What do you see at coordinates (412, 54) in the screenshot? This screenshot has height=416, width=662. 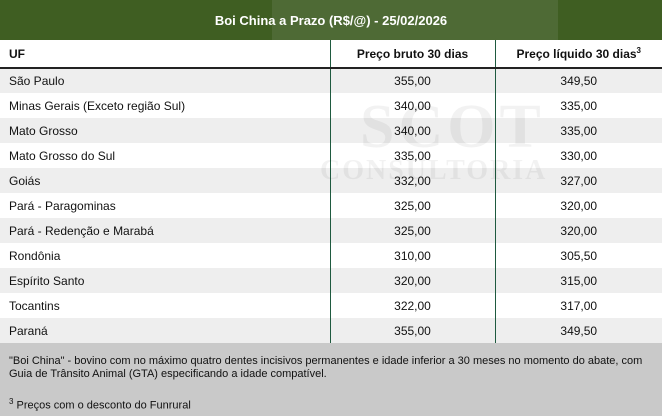 I see `header-bruto: Preço bruto 30 dias` at bounding box center [412, 54].